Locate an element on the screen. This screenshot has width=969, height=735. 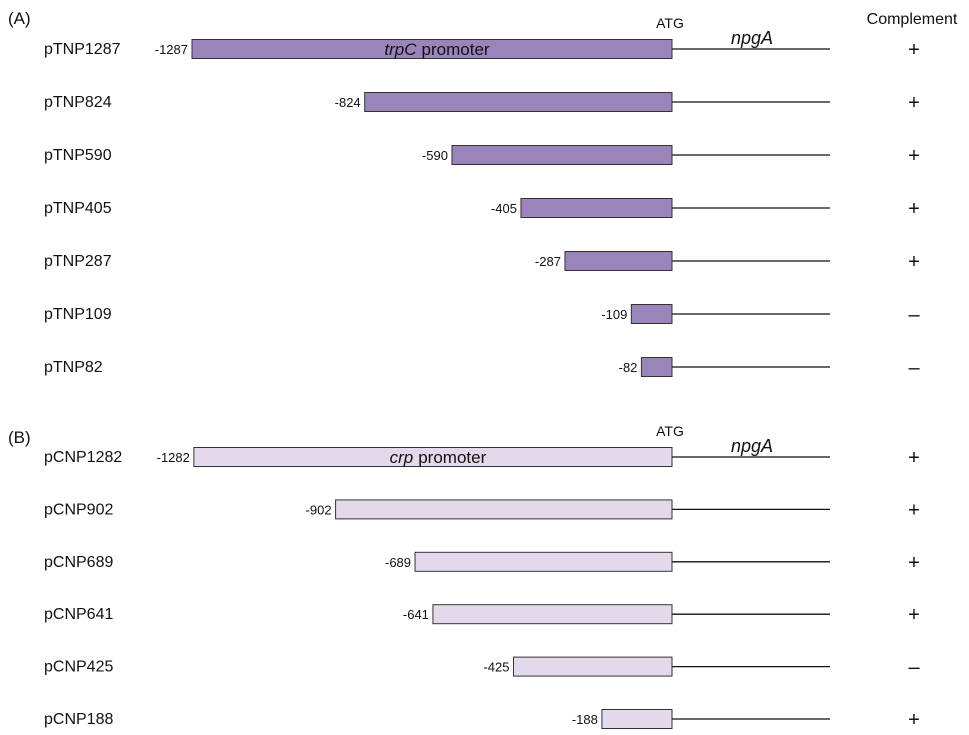
construct-row: pTNP82 -82 – is located at coordinates (482, 368).